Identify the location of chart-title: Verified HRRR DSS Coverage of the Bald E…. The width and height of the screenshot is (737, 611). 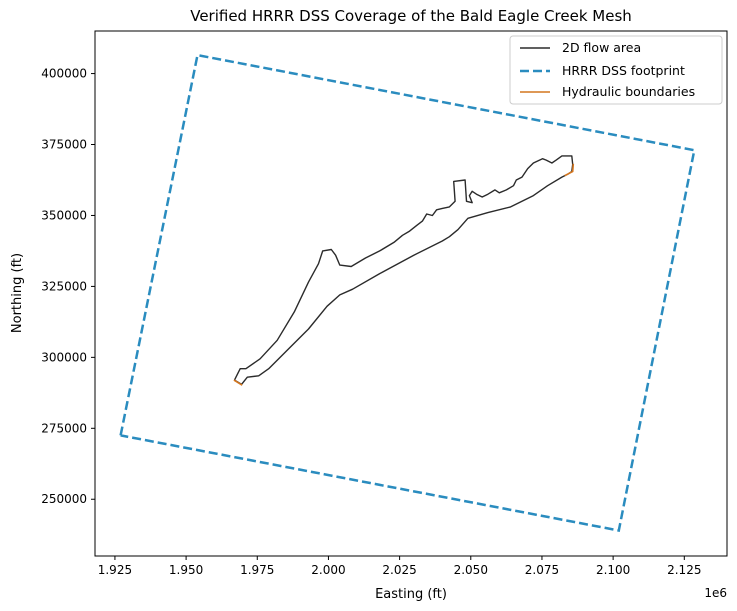
(411, 16).